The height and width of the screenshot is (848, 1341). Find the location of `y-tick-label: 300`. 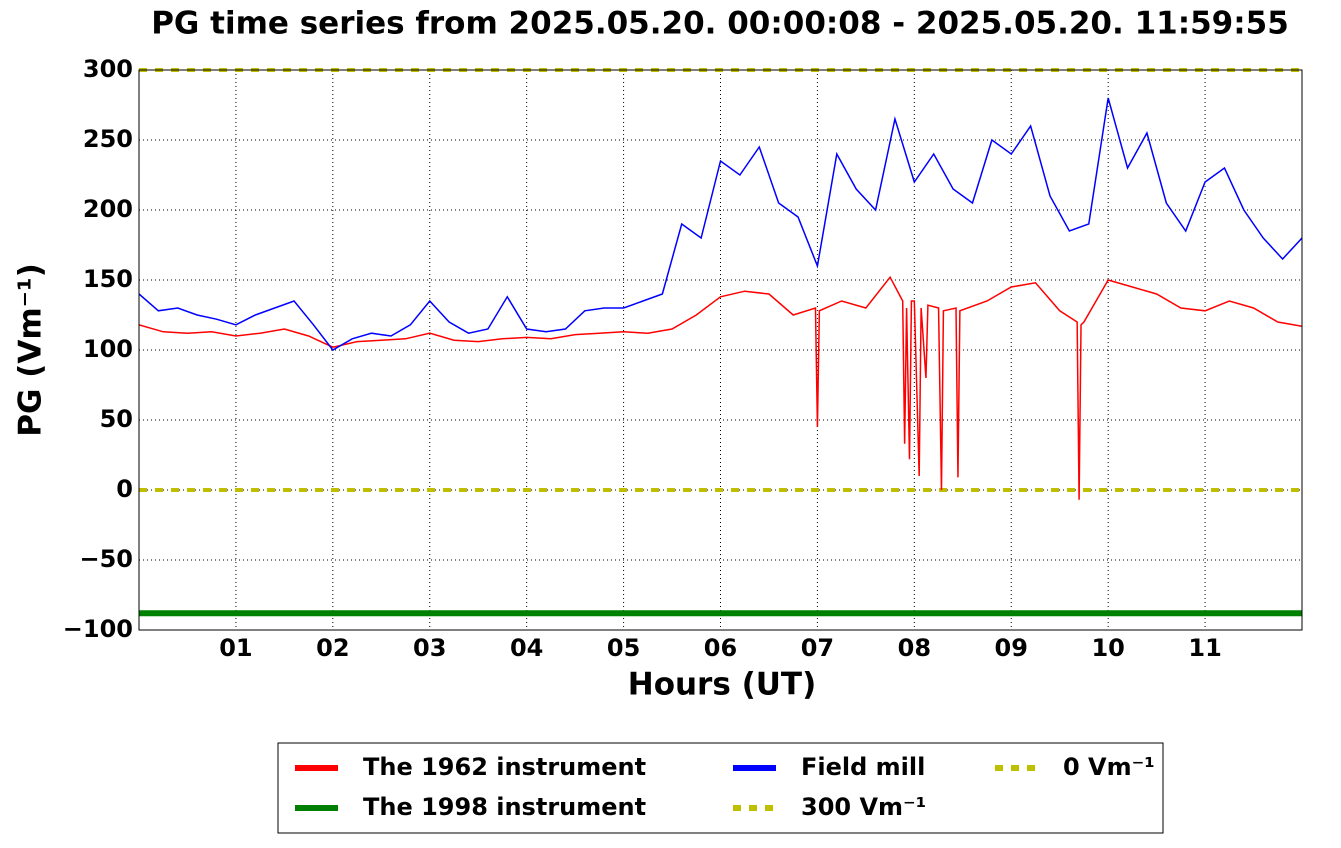

y-tick-label: 300 is located at coordinates (108, 69).